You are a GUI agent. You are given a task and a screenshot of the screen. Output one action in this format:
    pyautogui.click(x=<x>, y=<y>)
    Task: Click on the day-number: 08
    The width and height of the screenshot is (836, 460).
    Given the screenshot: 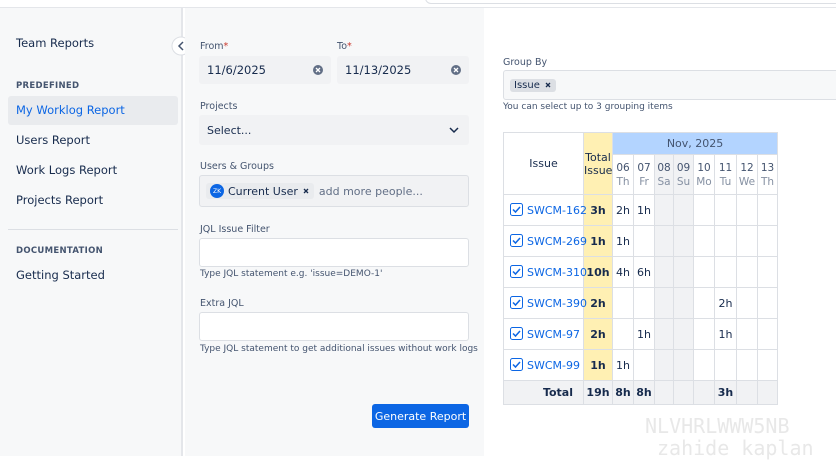 What is the action you would take?
    pyautogui.click(x=664, y=167)
    